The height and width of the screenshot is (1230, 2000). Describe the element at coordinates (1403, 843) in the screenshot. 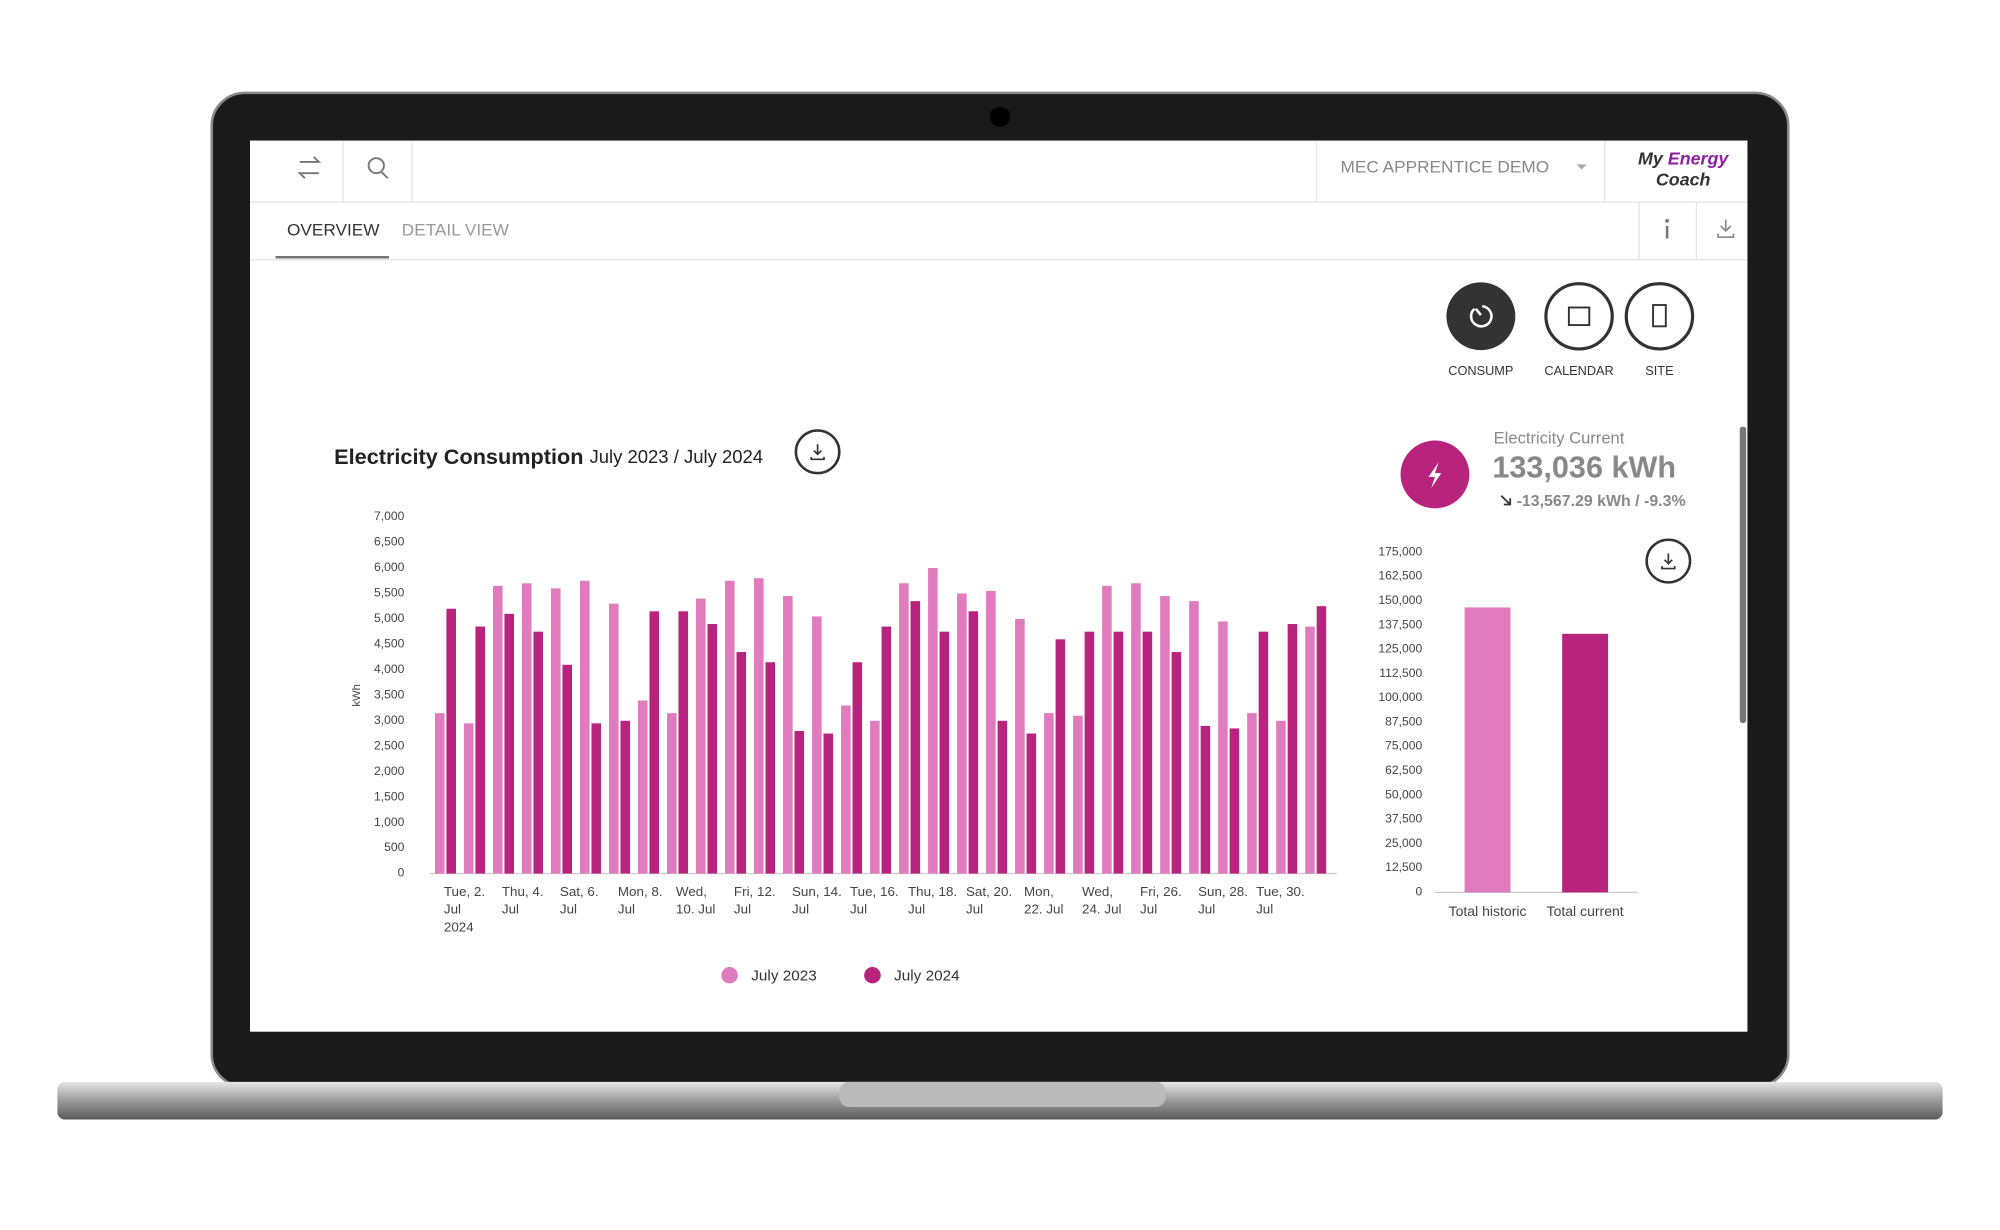

I see `y-tick-label: 25,000` at that location.